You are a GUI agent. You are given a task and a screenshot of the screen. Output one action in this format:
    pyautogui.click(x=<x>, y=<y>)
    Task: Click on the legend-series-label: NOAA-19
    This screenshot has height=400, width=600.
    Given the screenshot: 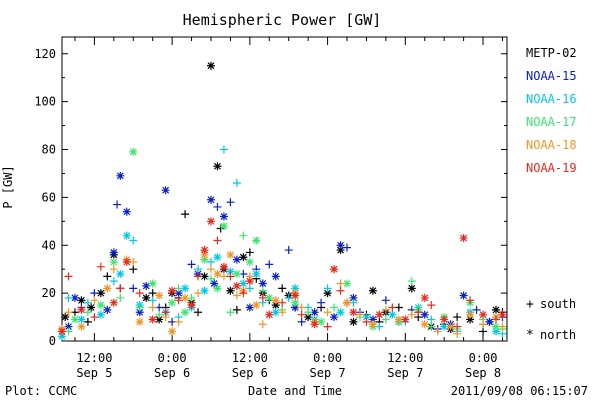 What is the action you would take?
    pyautogui.click(x=551, y=168)
    